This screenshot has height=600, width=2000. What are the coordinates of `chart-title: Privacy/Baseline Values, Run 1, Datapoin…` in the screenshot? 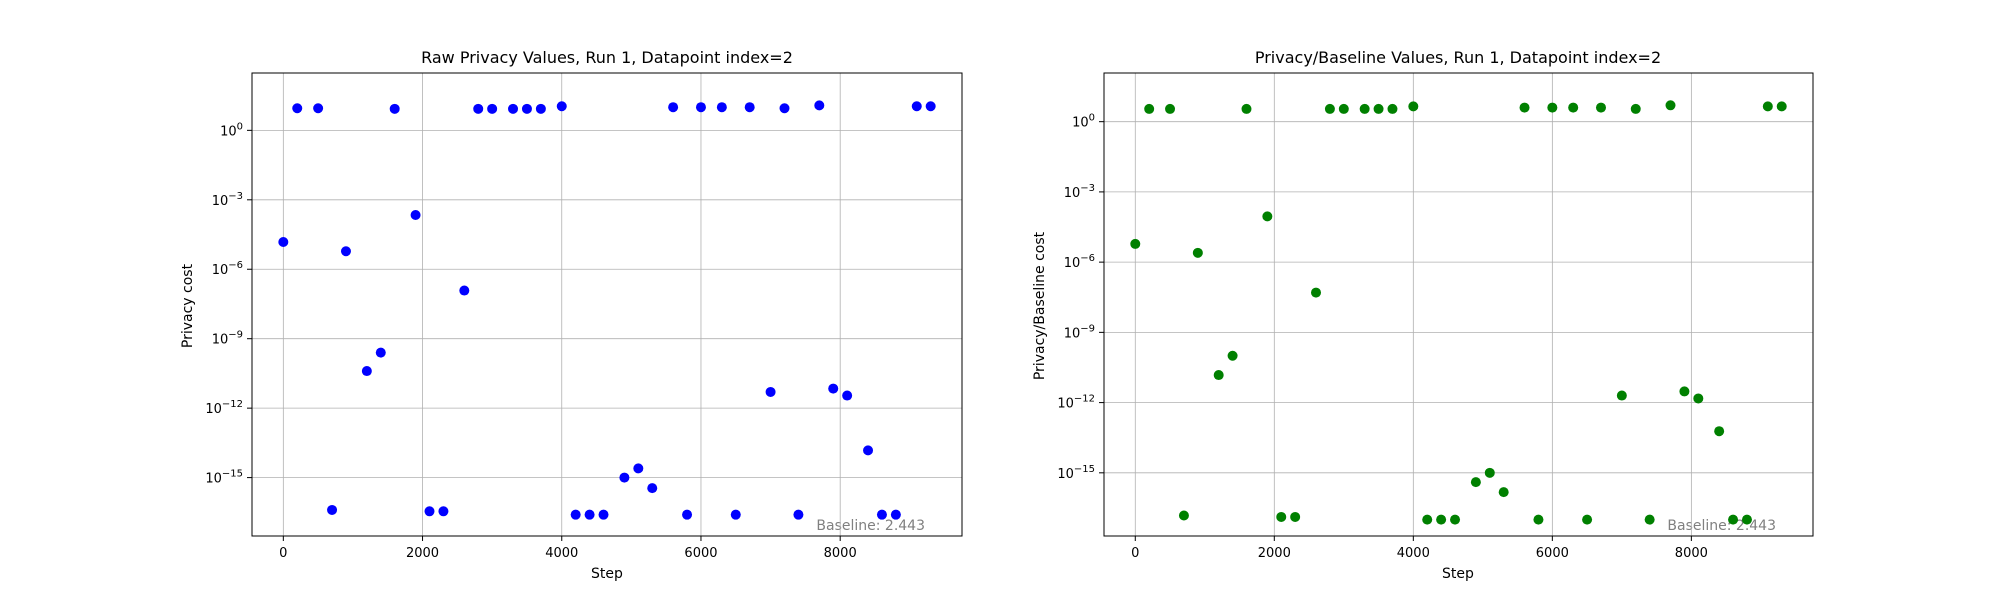 It's located at (1458, 57).